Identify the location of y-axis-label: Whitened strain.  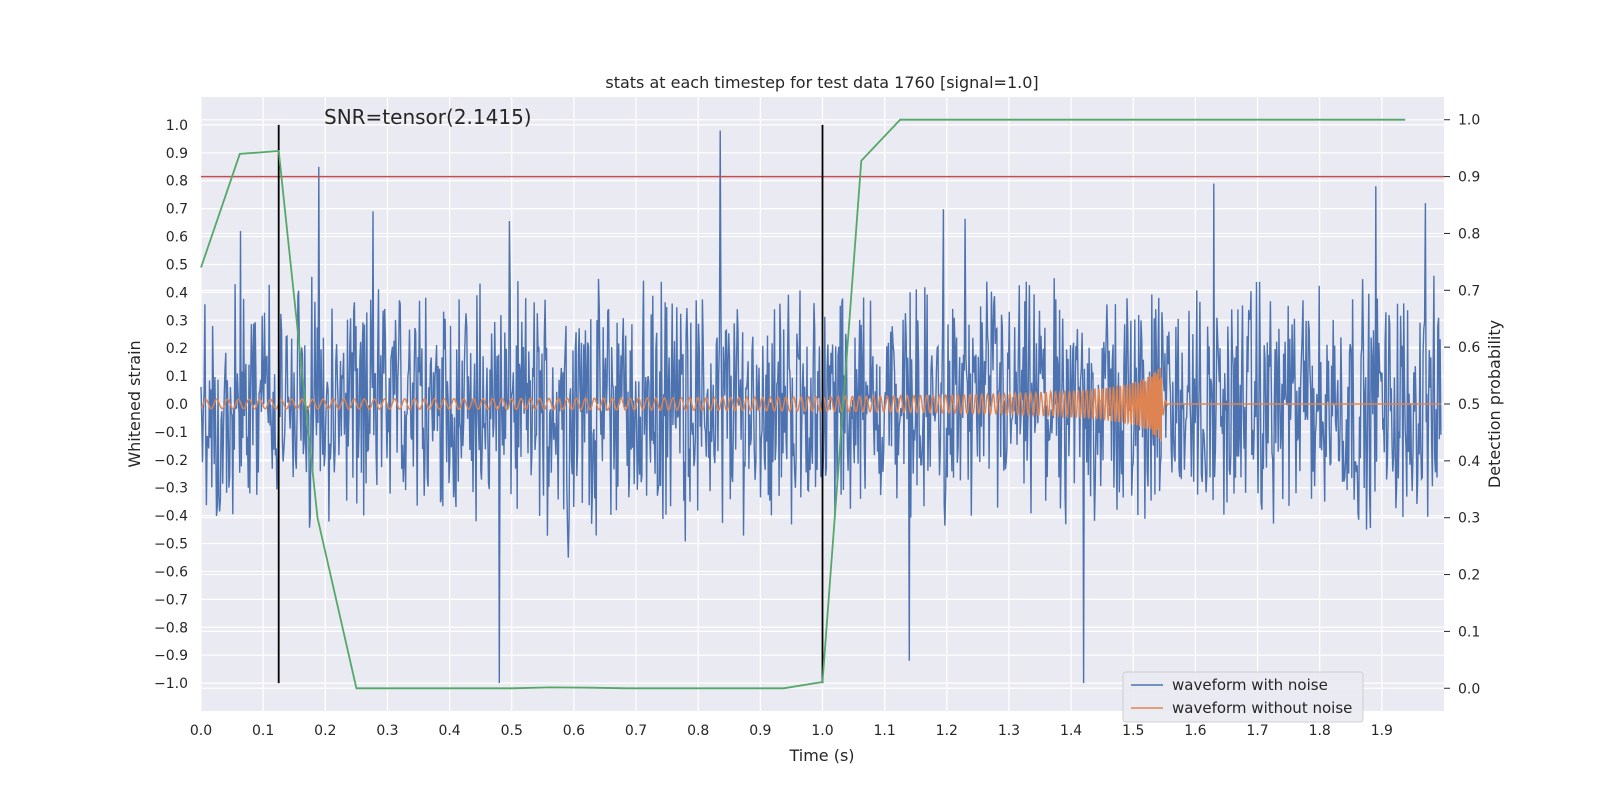
(134, 403).